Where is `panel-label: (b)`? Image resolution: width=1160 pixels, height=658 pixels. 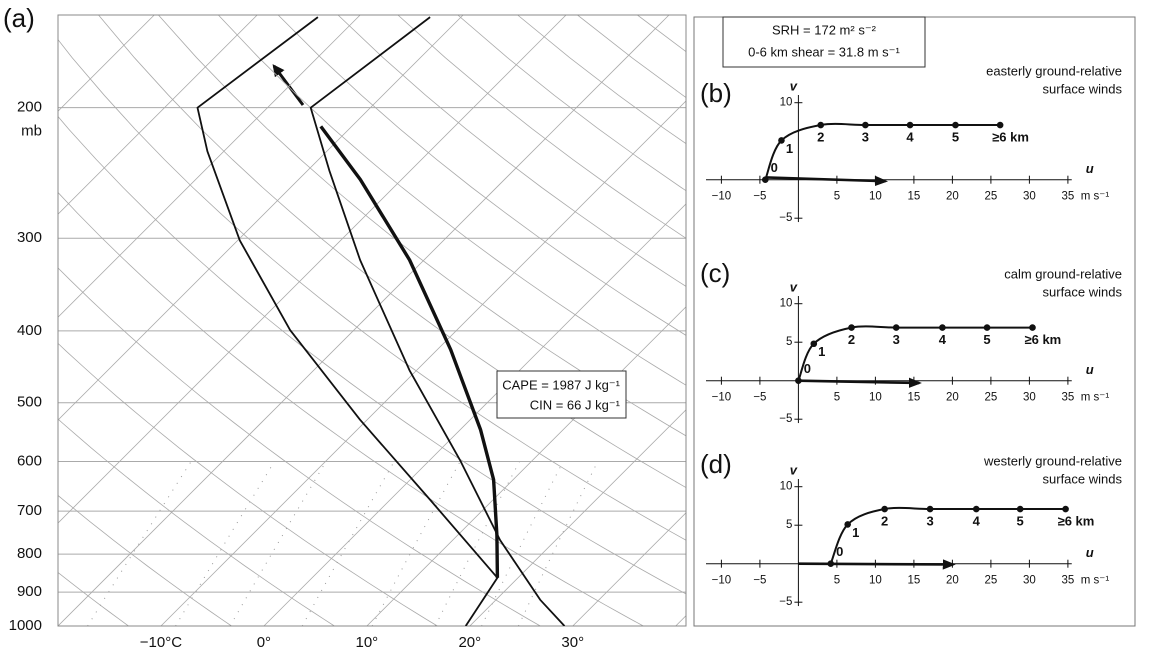 panel-label: (b) is located at coordinates (716, 93).